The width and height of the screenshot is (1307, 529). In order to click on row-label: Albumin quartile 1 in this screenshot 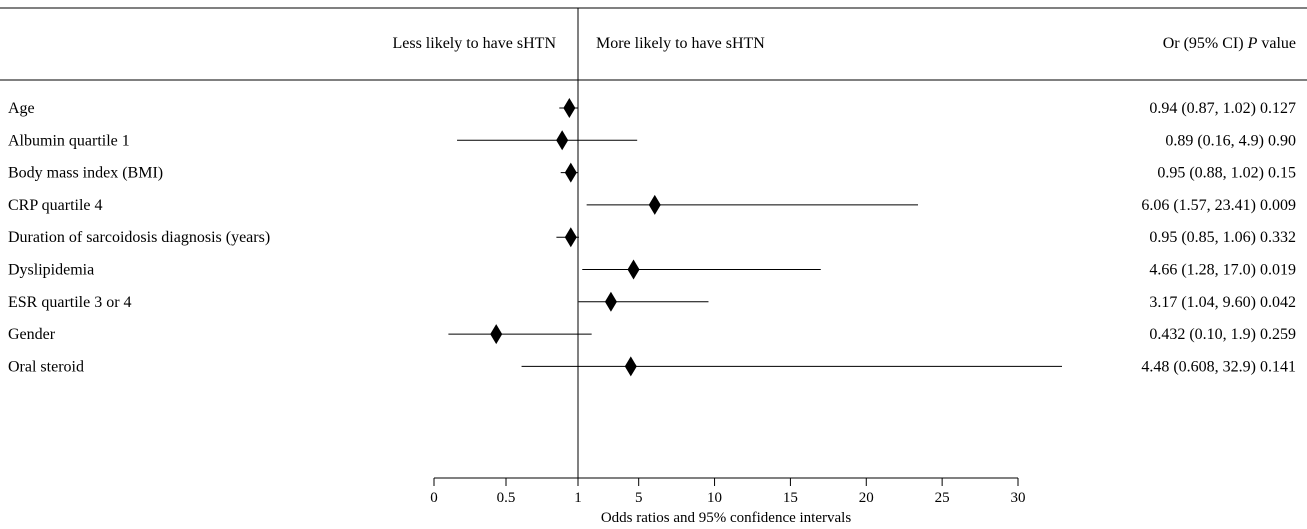, I will do `click(69, 140)`.